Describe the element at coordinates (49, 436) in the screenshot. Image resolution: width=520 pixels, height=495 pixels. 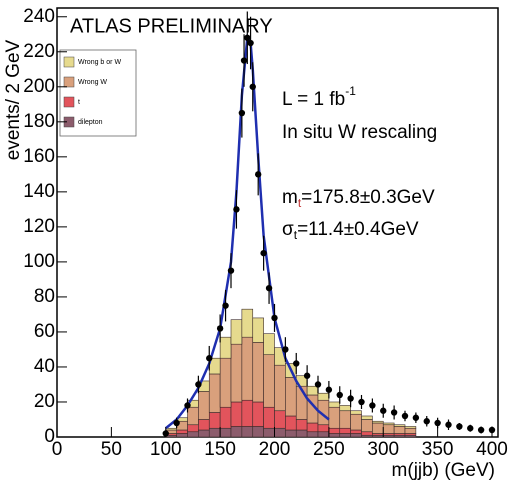
I see `y-tick-label: 0` at that location.